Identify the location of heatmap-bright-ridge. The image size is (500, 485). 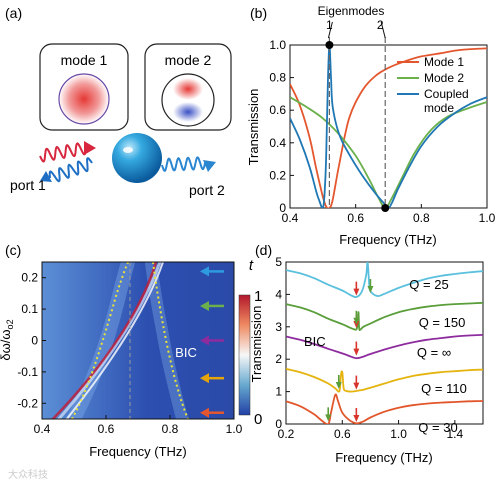
(109, 340).